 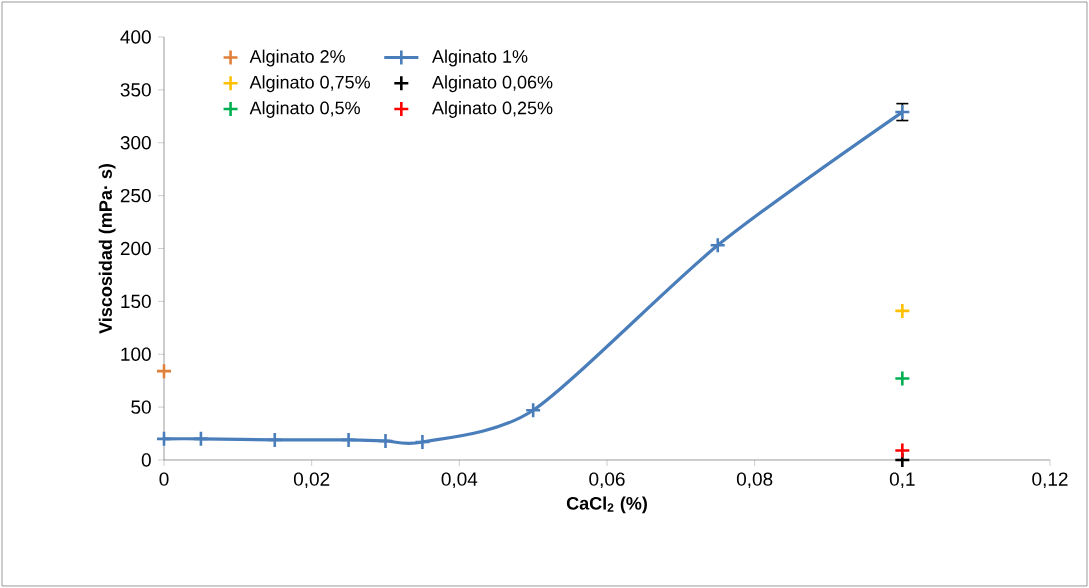 What do you see at coordinates (135, 37) in the screenshot?
I see `y-tick-label: 400` at bounding box center [135, 37].